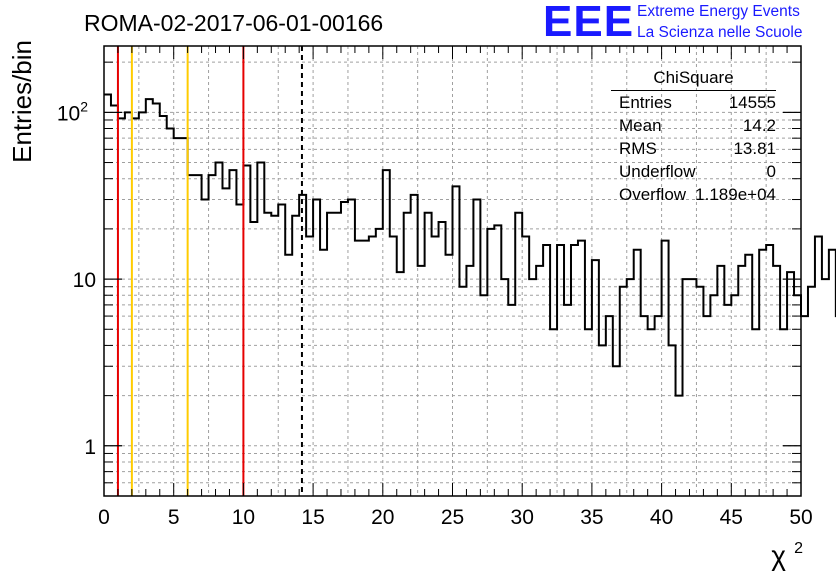  What do you see at coordinates (22, 101) in the screenshot?
I see `y-axis-title: Entries/bin` at bounding box center [22, 101].